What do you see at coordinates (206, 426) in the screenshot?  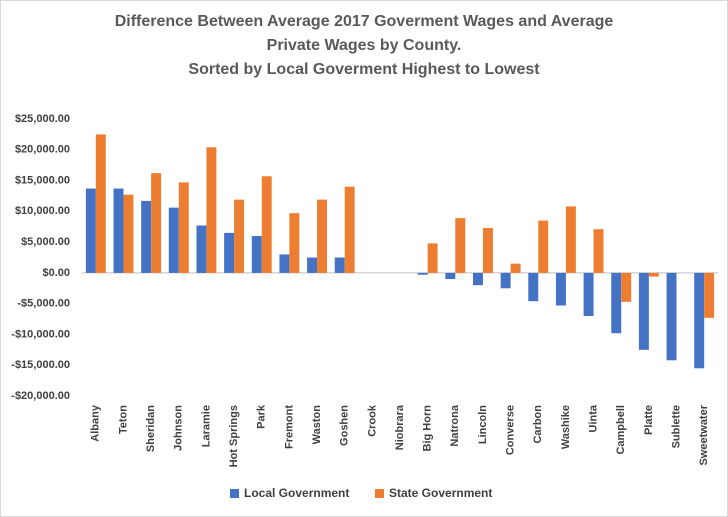 I see `x-tick-label: Laramie` at bounding box center [206, 426].